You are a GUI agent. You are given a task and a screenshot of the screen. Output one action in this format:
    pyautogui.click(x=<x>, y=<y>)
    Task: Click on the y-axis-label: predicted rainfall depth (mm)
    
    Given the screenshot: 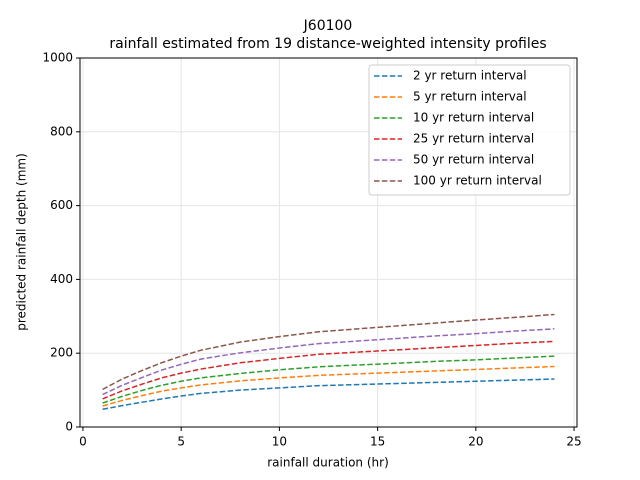 What is the action you would take?
    pyautogui.click(x=22, y=242)
    